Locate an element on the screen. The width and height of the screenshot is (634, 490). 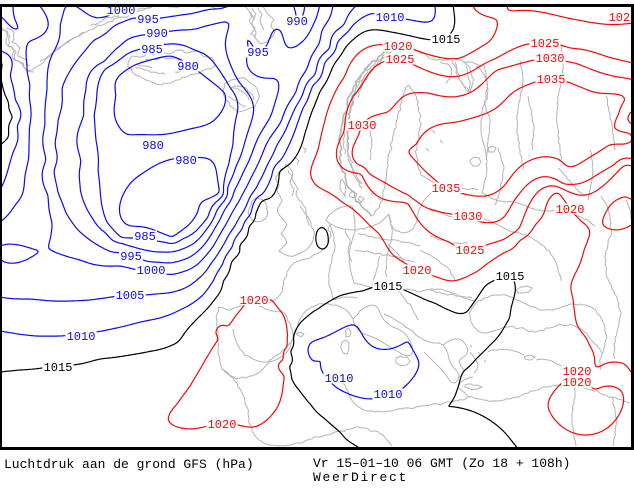
svg-text:Vr 15–01–10 06 GMT (Zo 18 + 10: Vr 15–01–10 06 GMT (Zo 18 + 108h) is located at coordinates (441, 463).